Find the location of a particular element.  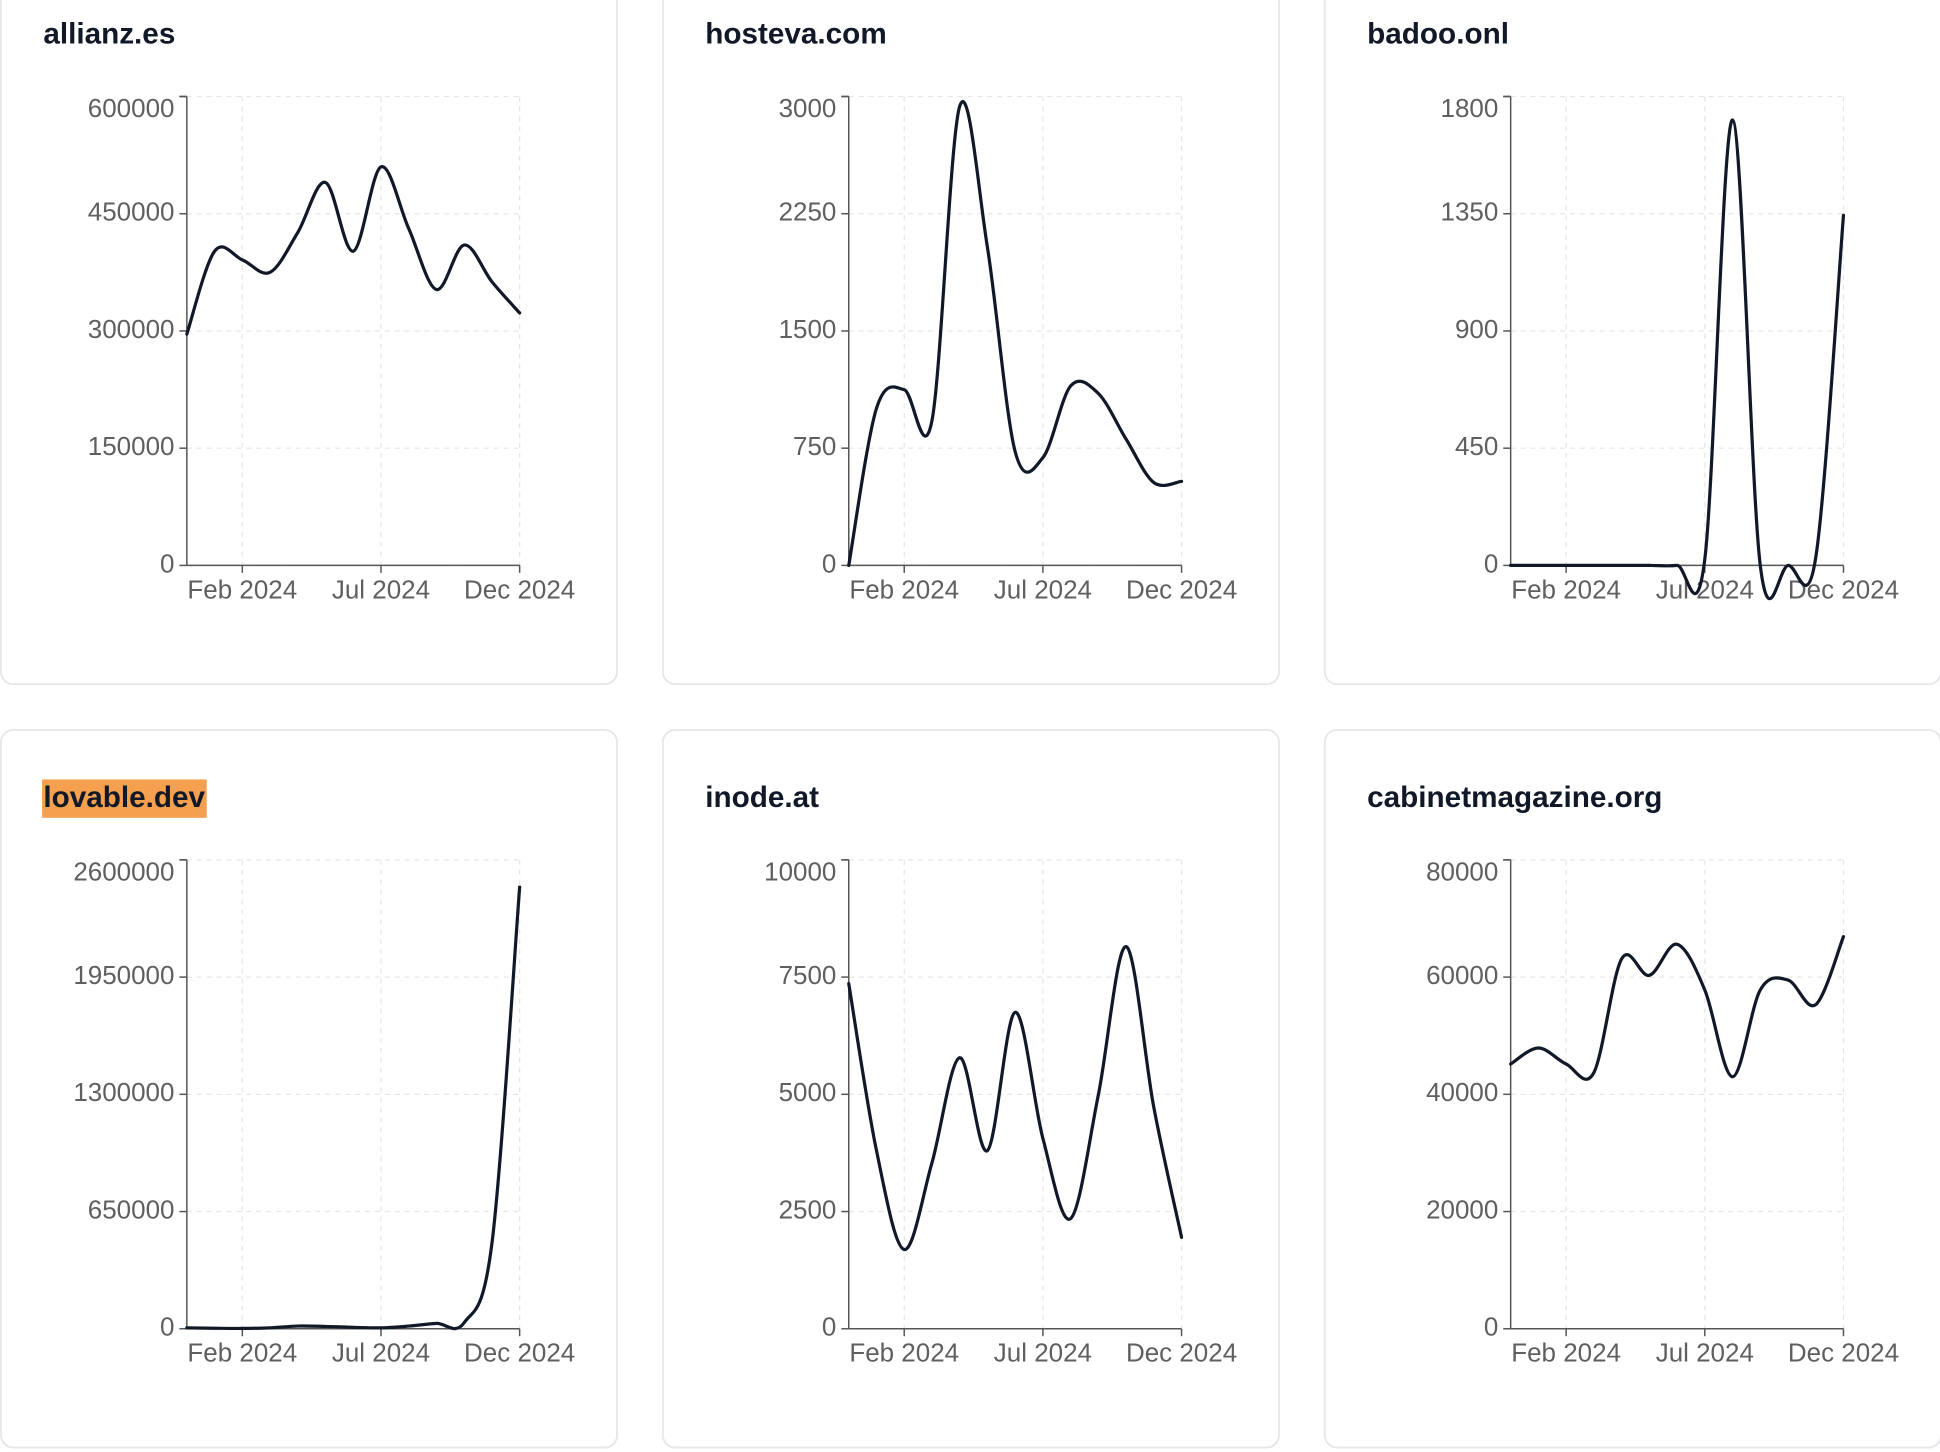

y-tick-label: 60000 is located at coordinates (1462, 975).